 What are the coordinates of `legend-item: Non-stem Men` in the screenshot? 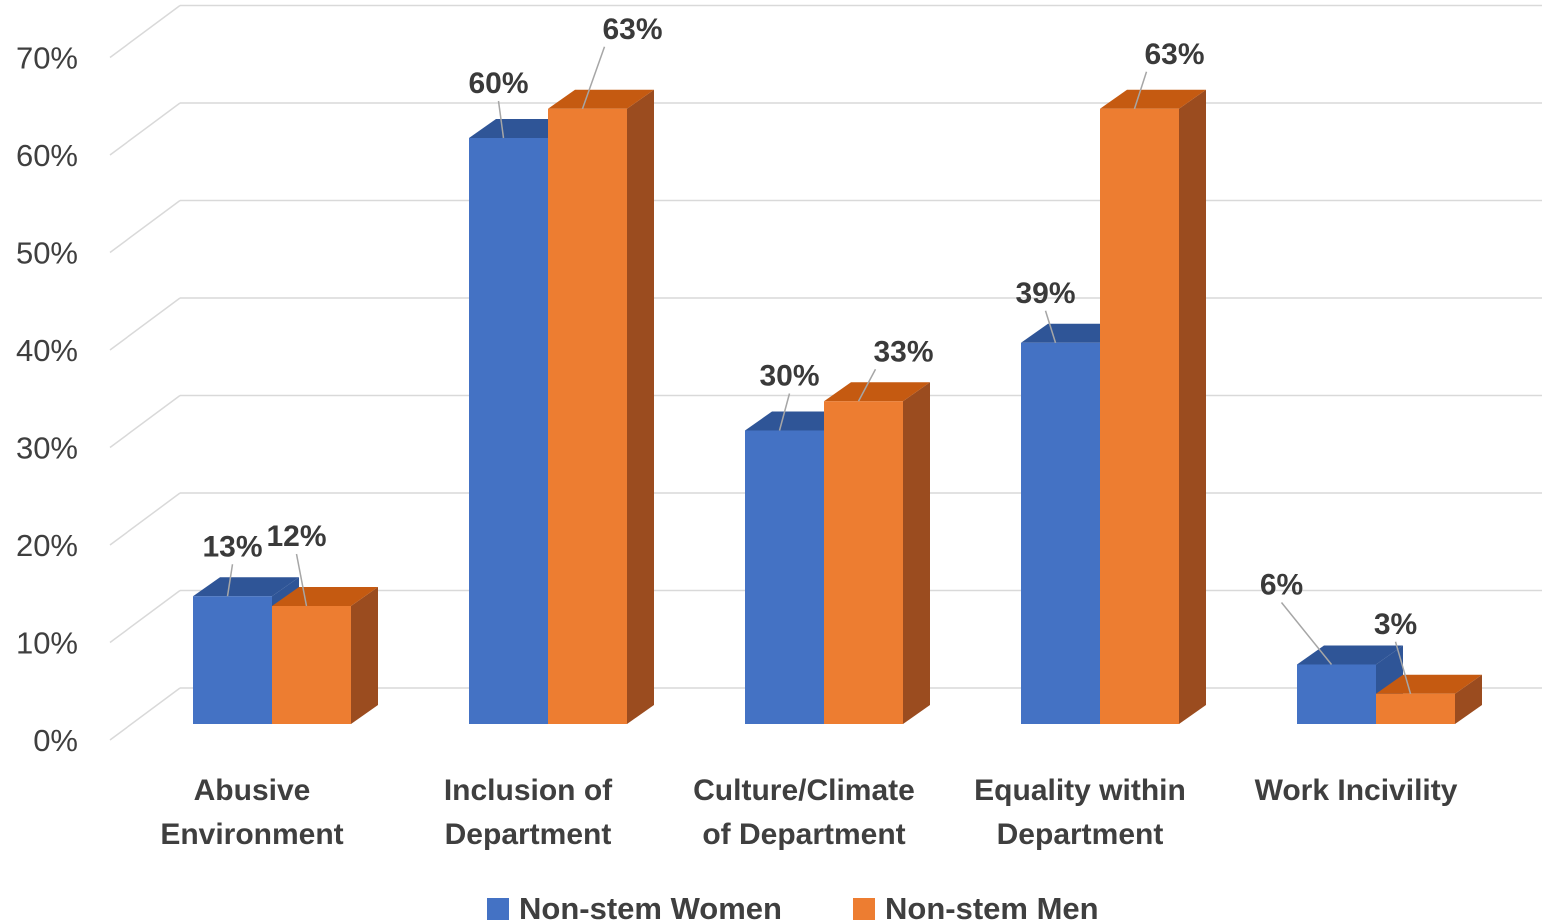 It's located at (976, 907).